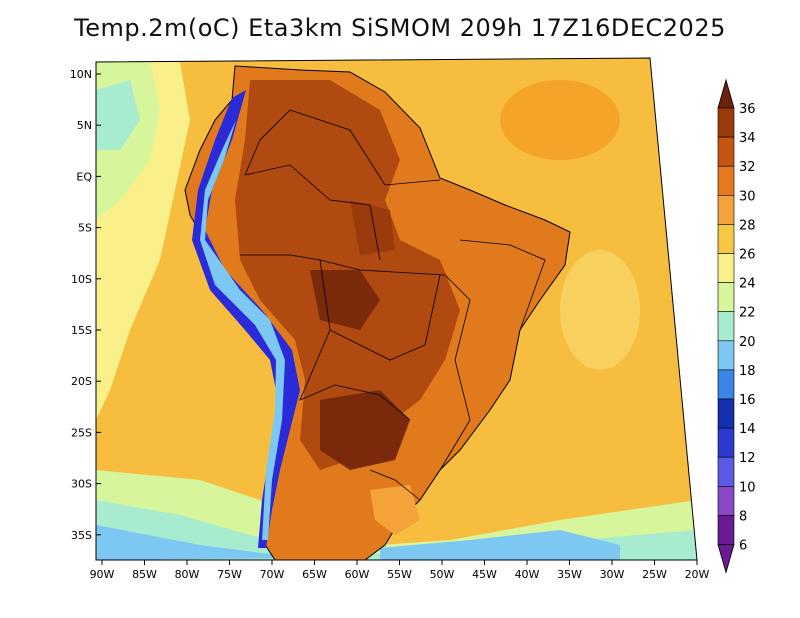 This screenshot has height=618, width=800. I want to click on lon-label: 40W, so click(527, 574).